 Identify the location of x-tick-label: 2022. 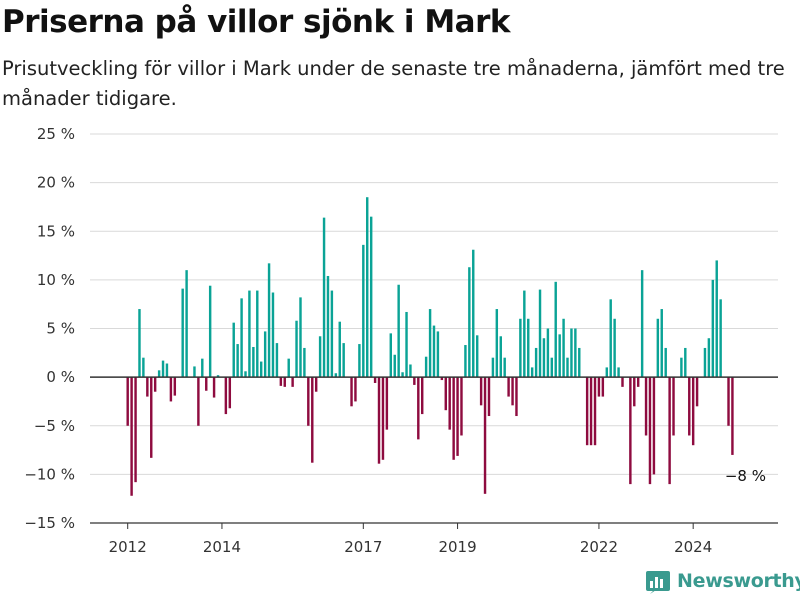
(599, 547).